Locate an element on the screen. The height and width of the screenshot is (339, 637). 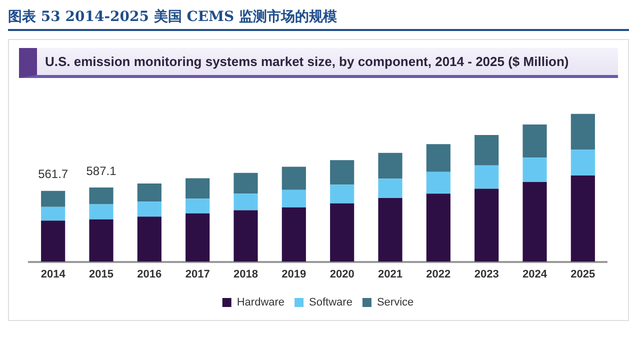
x-tick-label: 2015 is located at coordinates (101, 274).